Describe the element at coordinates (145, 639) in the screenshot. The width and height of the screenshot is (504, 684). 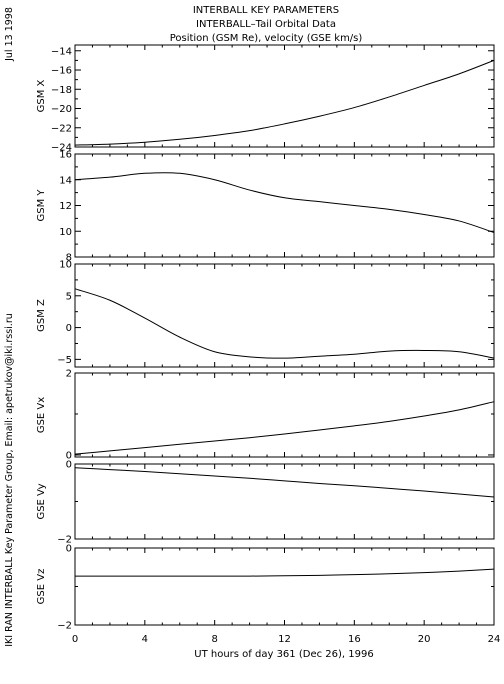
I see `x-tick-label: 4` at that location.